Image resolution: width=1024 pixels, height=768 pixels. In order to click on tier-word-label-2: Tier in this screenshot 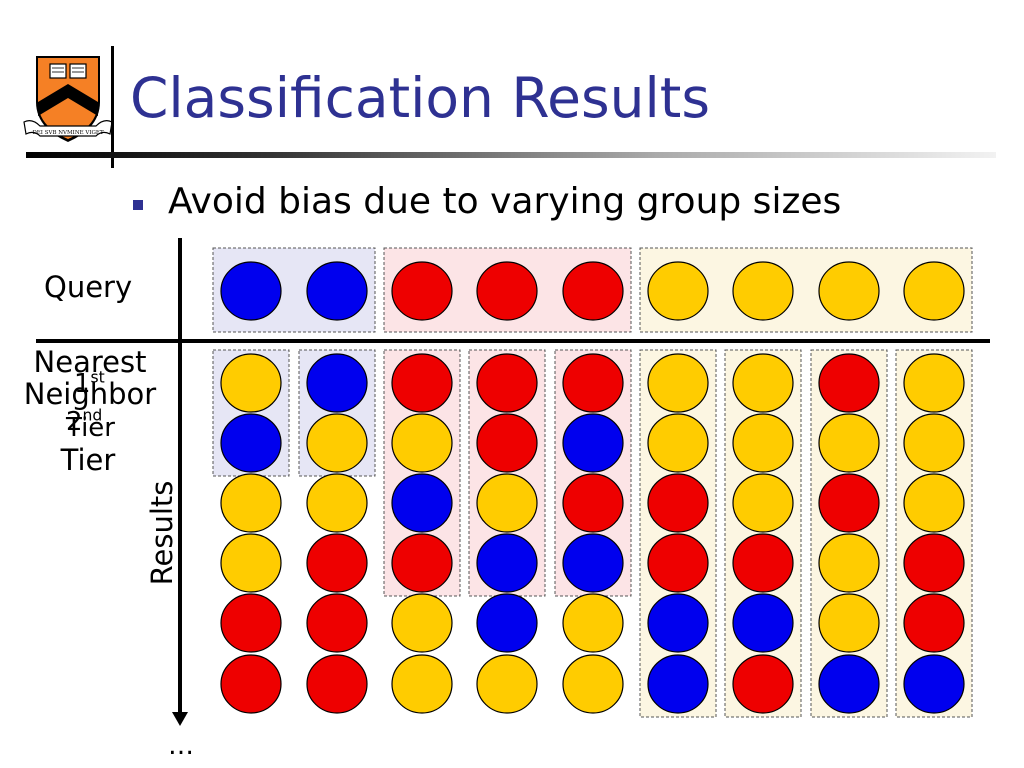, I will do `click(90, 428)`.